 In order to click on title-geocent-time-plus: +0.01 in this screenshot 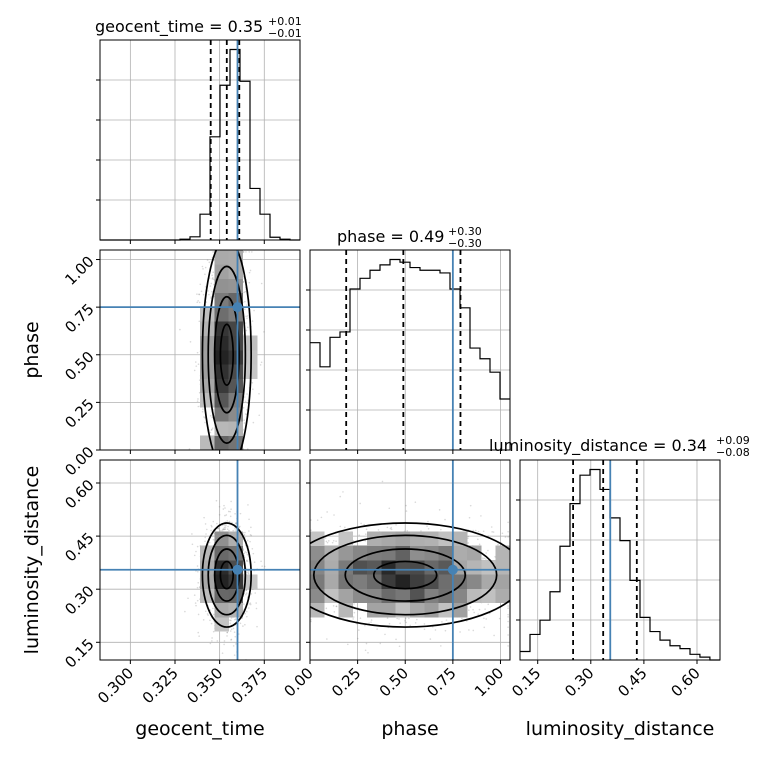, I will do `click(285, 21)`.